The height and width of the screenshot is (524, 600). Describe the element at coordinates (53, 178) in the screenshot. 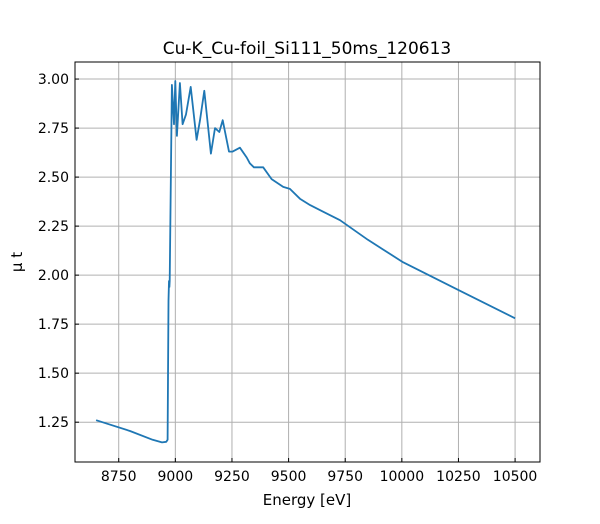

I see `y-tick-label: 2.50` at that location.